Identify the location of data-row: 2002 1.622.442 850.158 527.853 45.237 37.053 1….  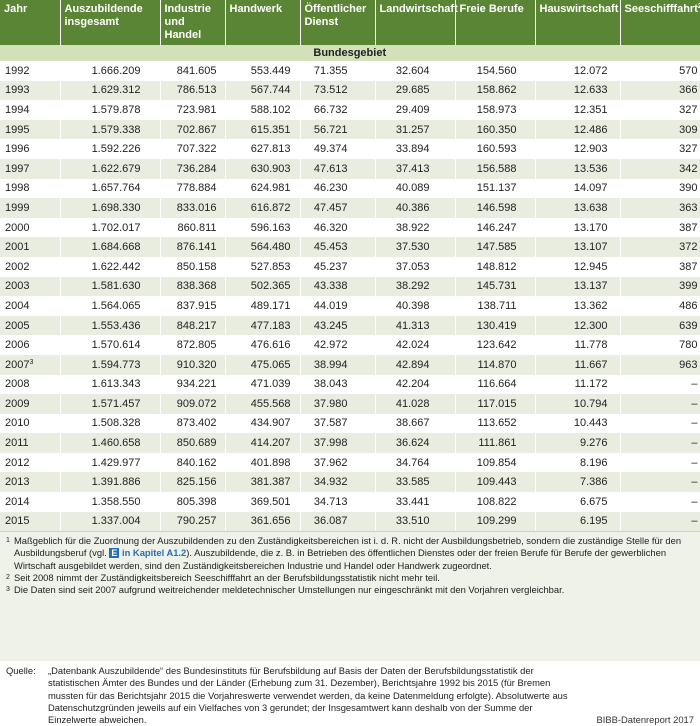
(350, 266).